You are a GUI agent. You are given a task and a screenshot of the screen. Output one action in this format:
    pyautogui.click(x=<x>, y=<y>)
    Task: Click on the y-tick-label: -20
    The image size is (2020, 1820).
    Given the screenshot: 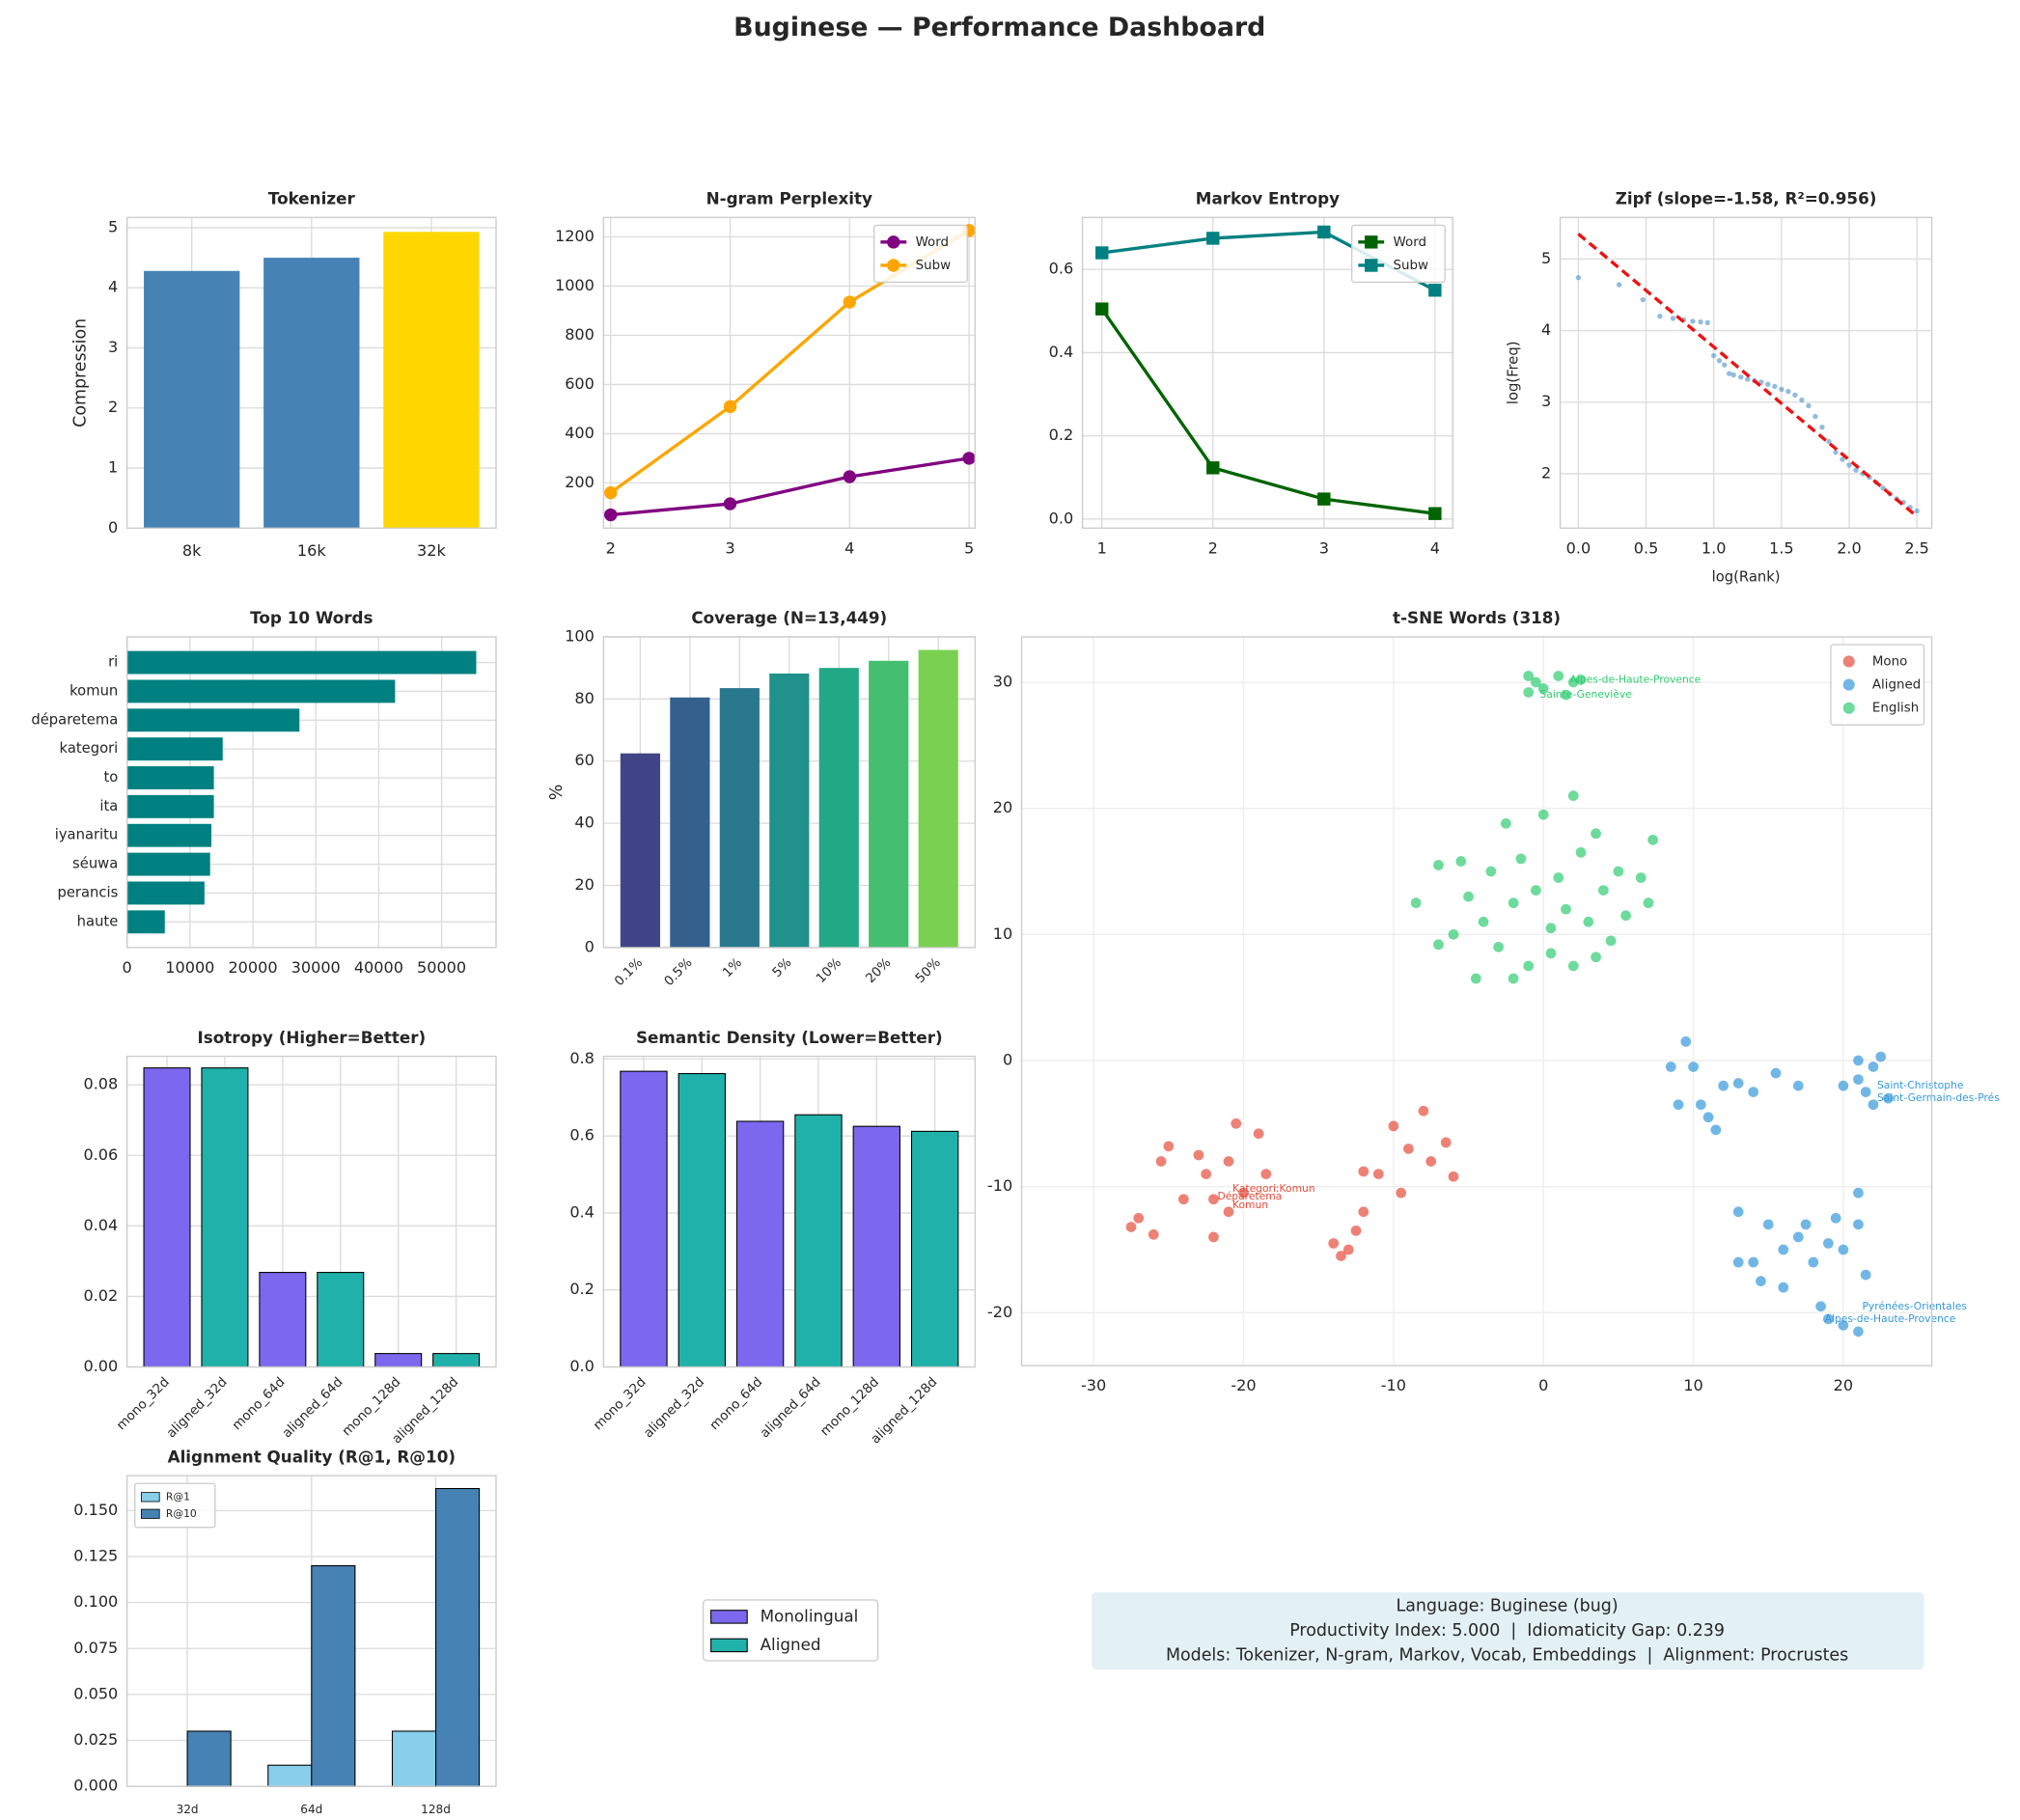 What is the action you would take?
    pyautogui.click(x=999, y=1312)
    